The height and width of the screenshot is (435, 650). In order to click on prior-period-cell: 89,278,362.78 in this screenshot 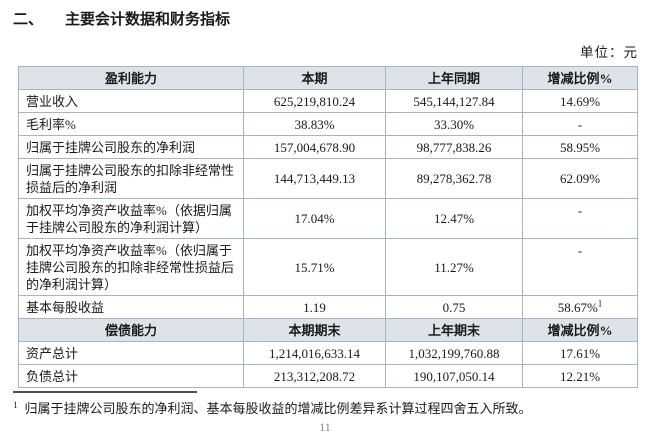, I will do `click(454, 178)`.